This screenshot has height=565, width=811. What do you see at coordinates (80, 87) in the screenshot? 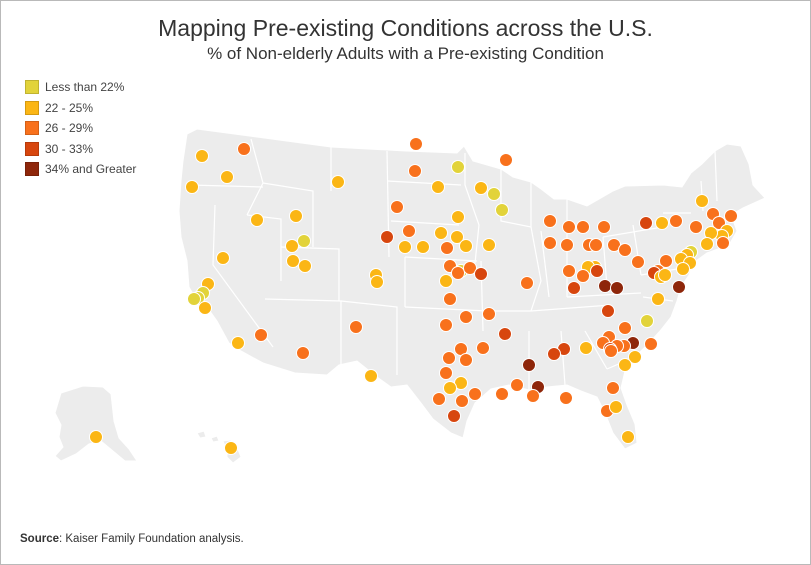
I see `legend-item-lt22: Less than 22%` at bounding box center [80, 87].